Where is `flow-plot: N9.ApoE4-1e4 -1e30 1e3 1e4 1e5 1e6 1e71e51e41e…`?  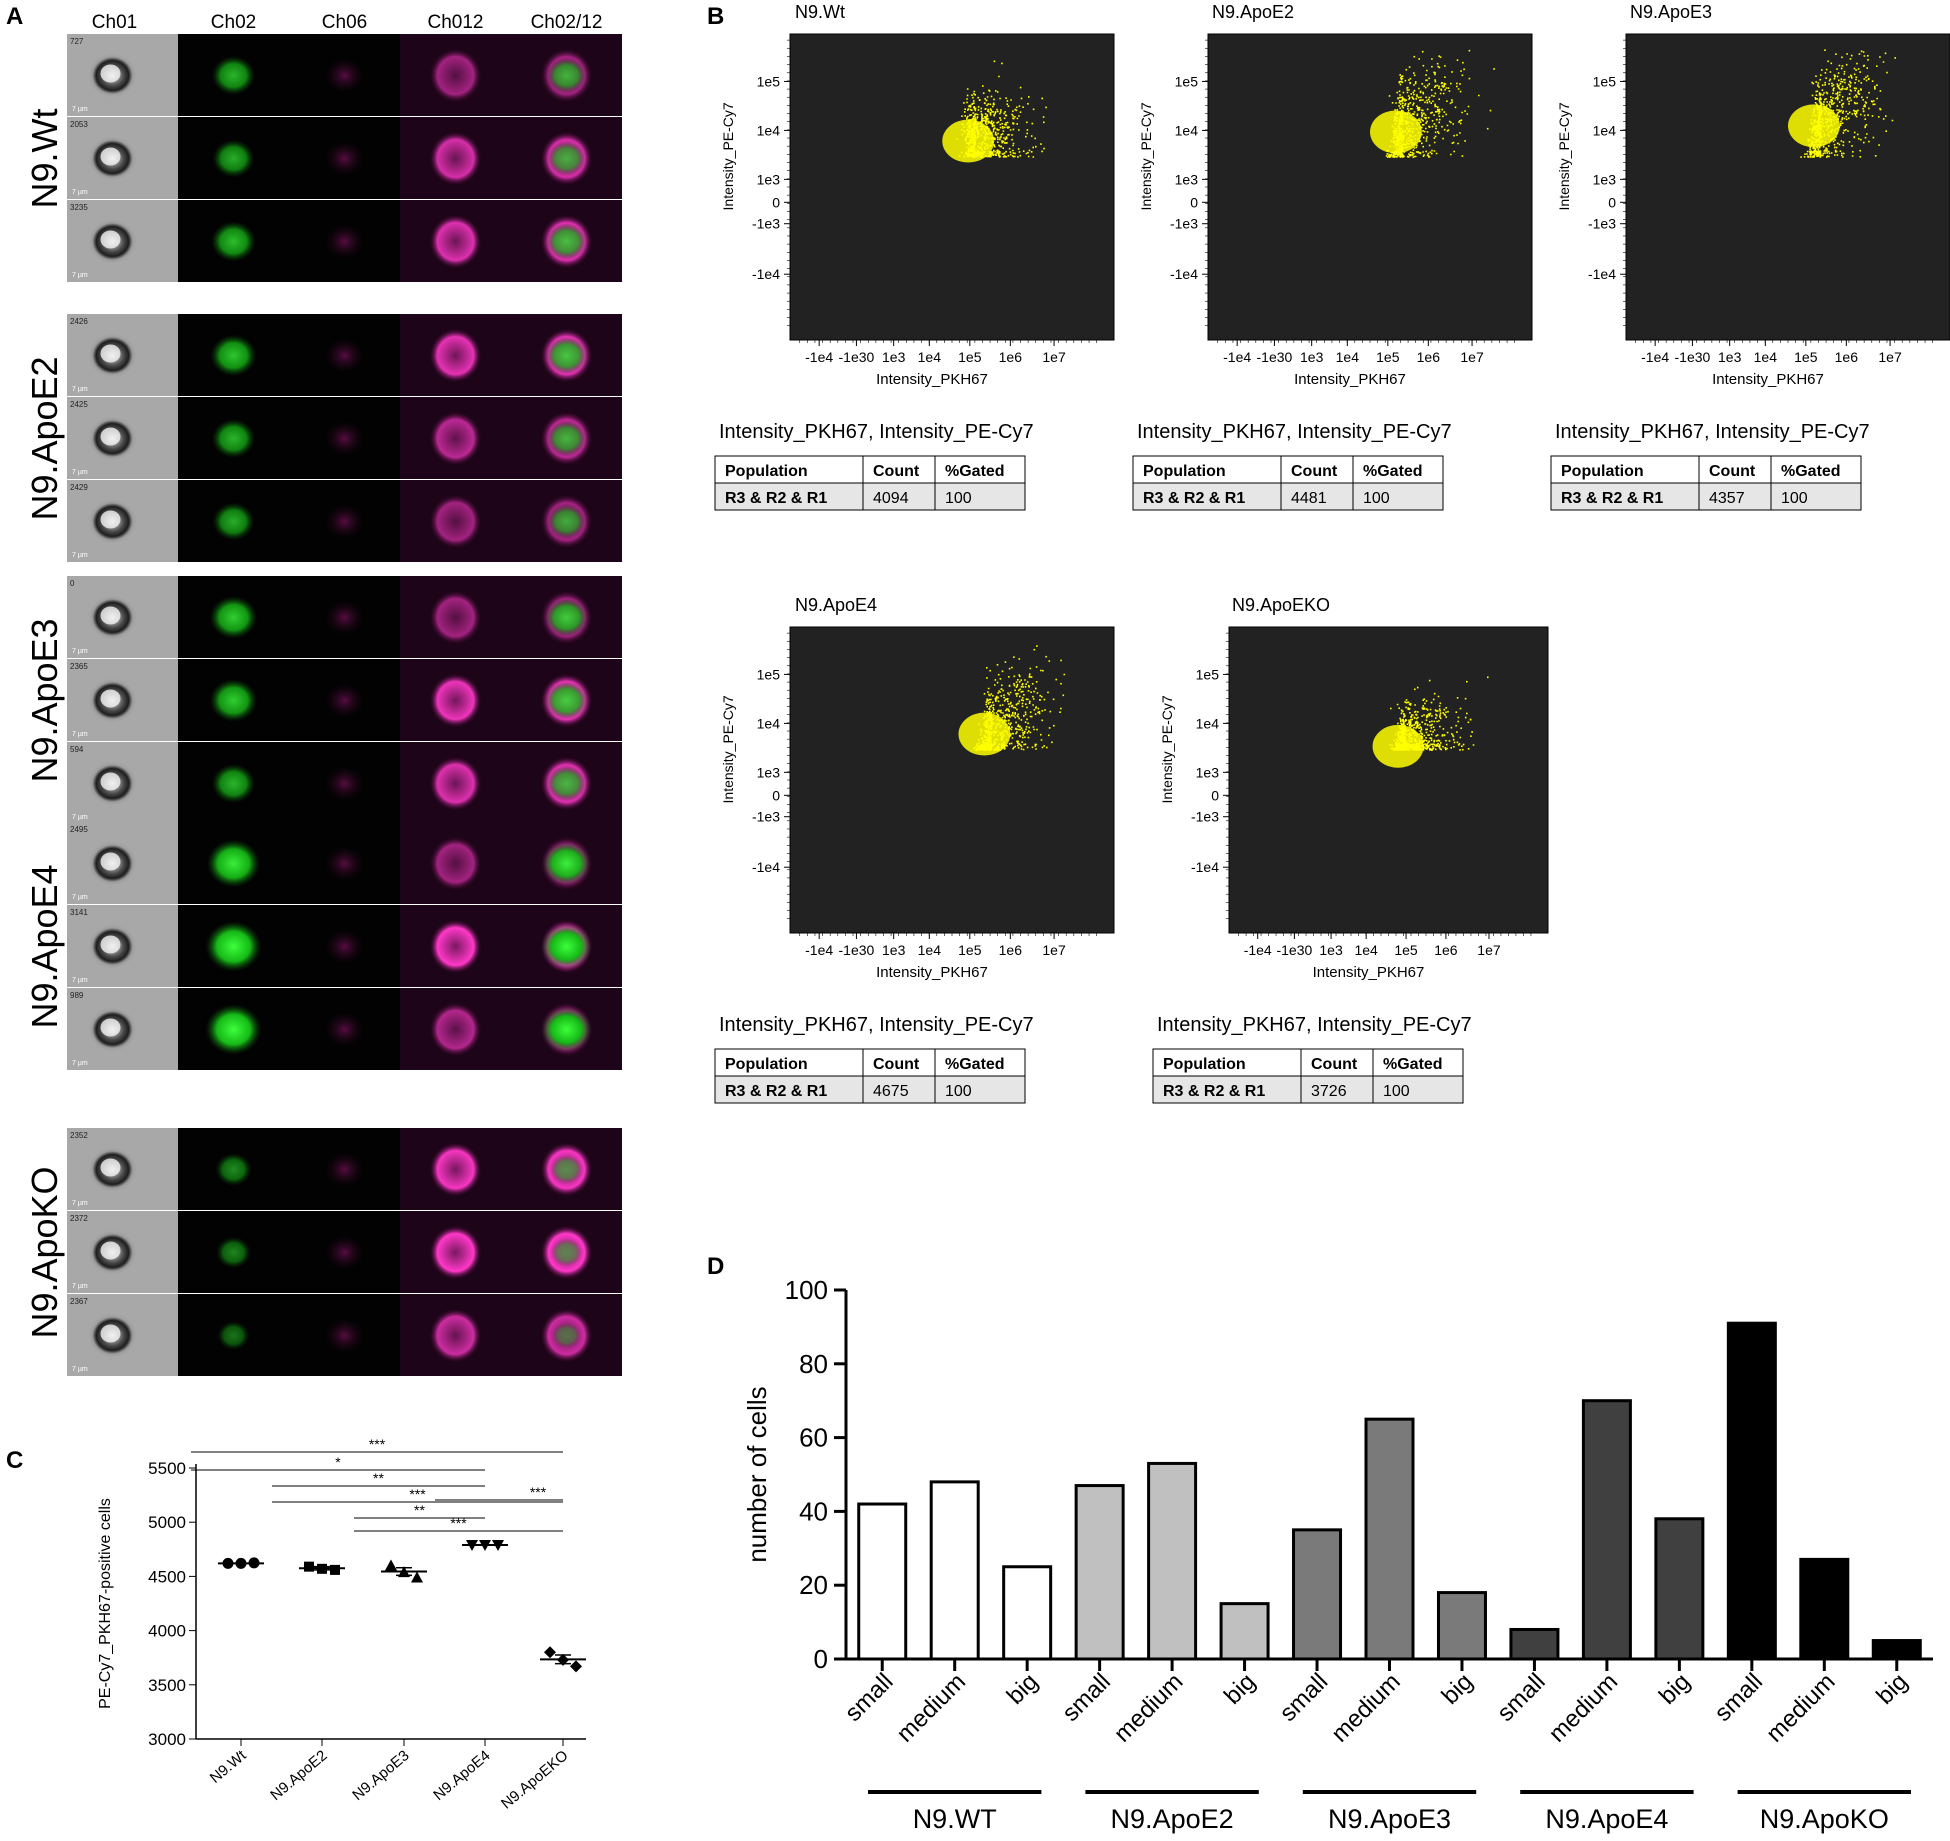
flow-plot: N9.ApoE4-1e4 -1e30 1e3 1e4 1e5 1e6 1e71e51e41e… is located at coordinates (914, 849).